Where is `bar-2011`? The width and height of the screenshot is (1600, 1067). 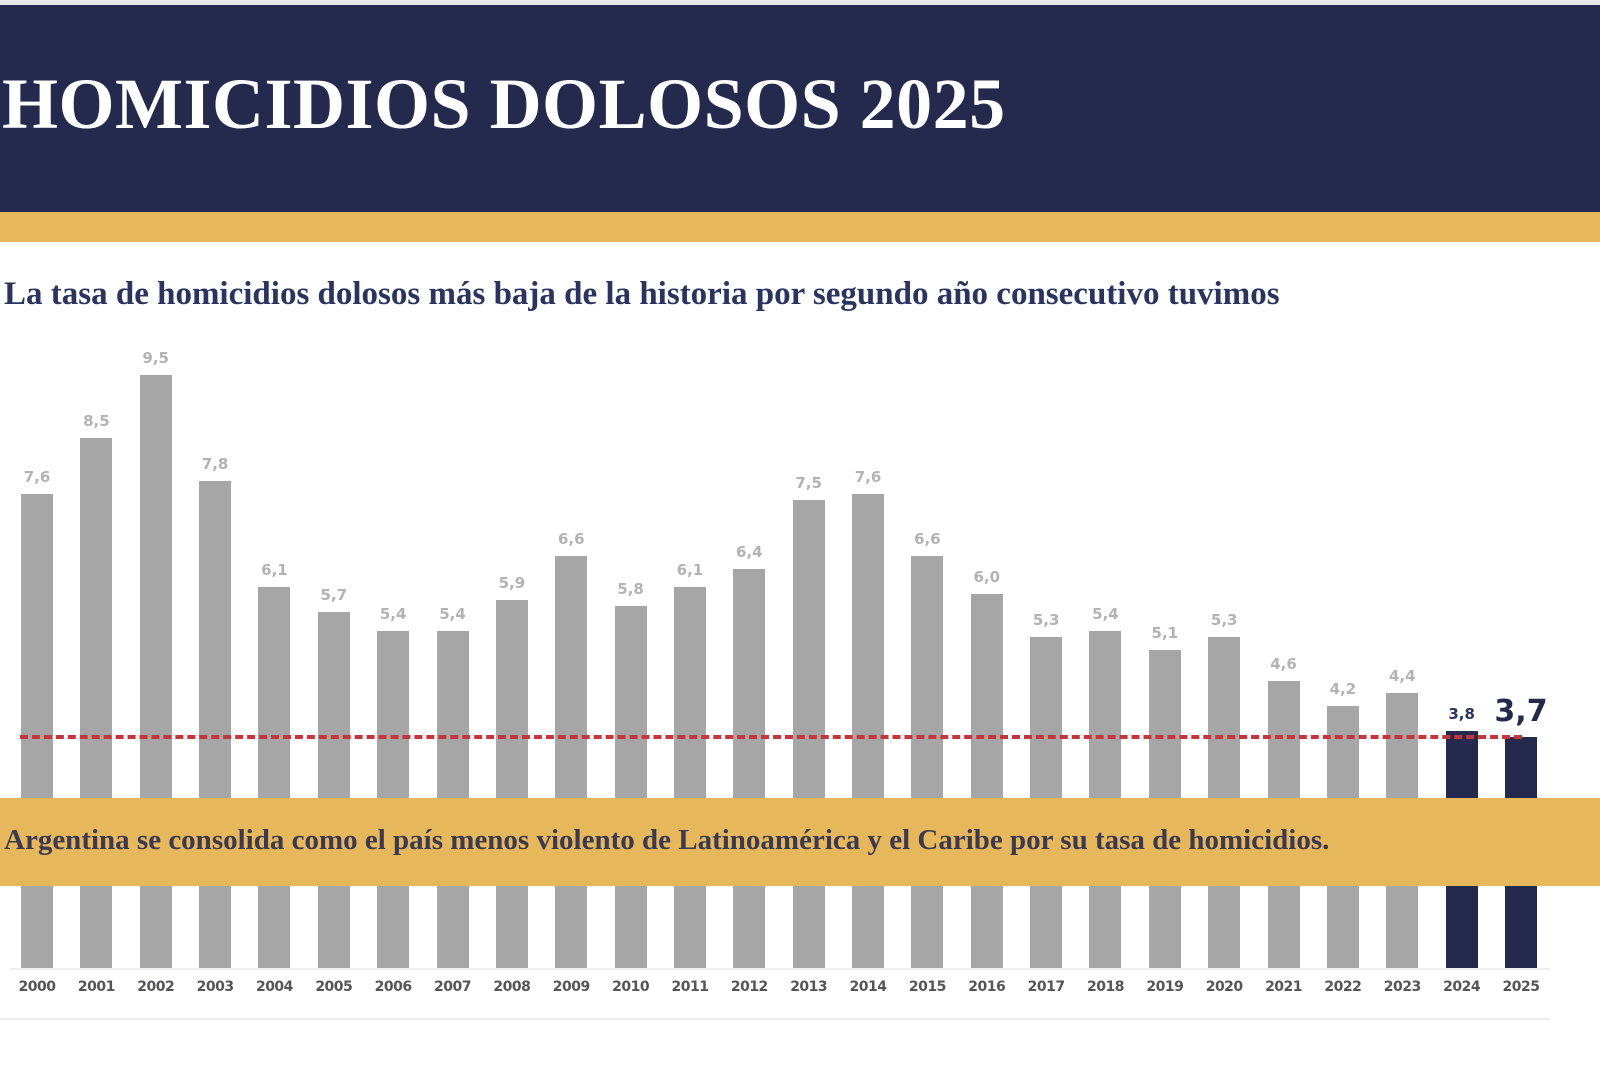 bar-2011 is located at coordinates (689, 777).